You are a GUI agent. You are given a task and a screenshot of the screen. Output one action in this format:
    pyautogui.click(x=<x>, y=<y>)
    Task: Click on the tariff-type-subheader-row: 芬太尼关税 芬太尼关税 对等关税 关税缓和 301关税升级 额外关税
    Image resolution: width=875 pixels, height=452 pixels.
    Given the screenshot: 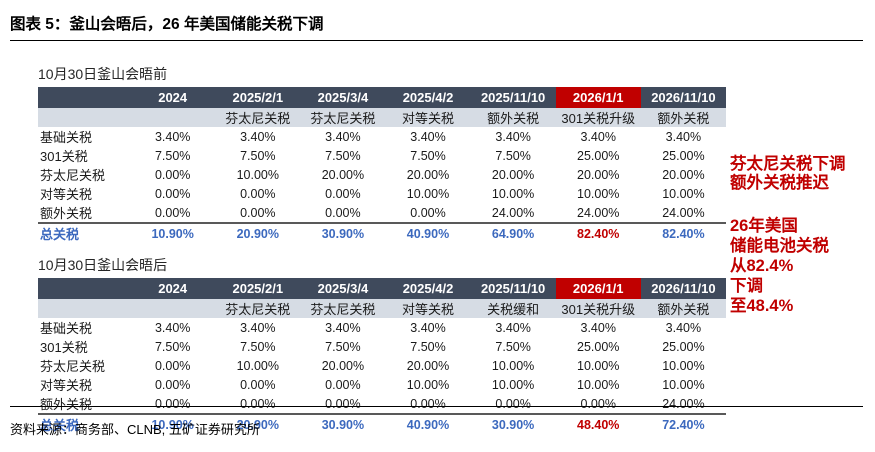 What is the action you would take?
    pyautogui.click(x=382, y=308)
    